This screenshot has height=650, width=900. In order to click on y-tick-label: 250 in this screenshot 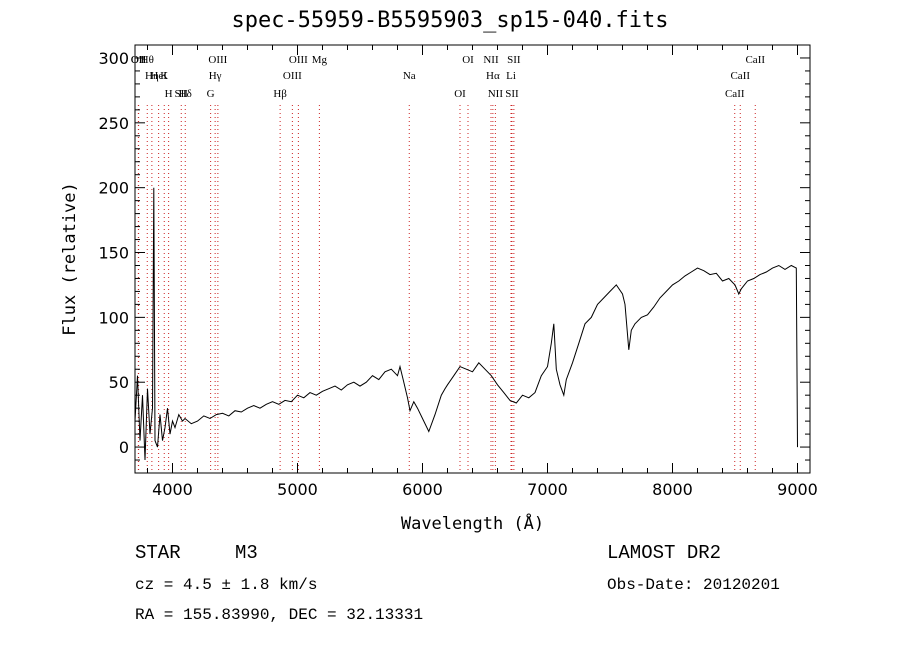, I will do `click(113, 123)`.